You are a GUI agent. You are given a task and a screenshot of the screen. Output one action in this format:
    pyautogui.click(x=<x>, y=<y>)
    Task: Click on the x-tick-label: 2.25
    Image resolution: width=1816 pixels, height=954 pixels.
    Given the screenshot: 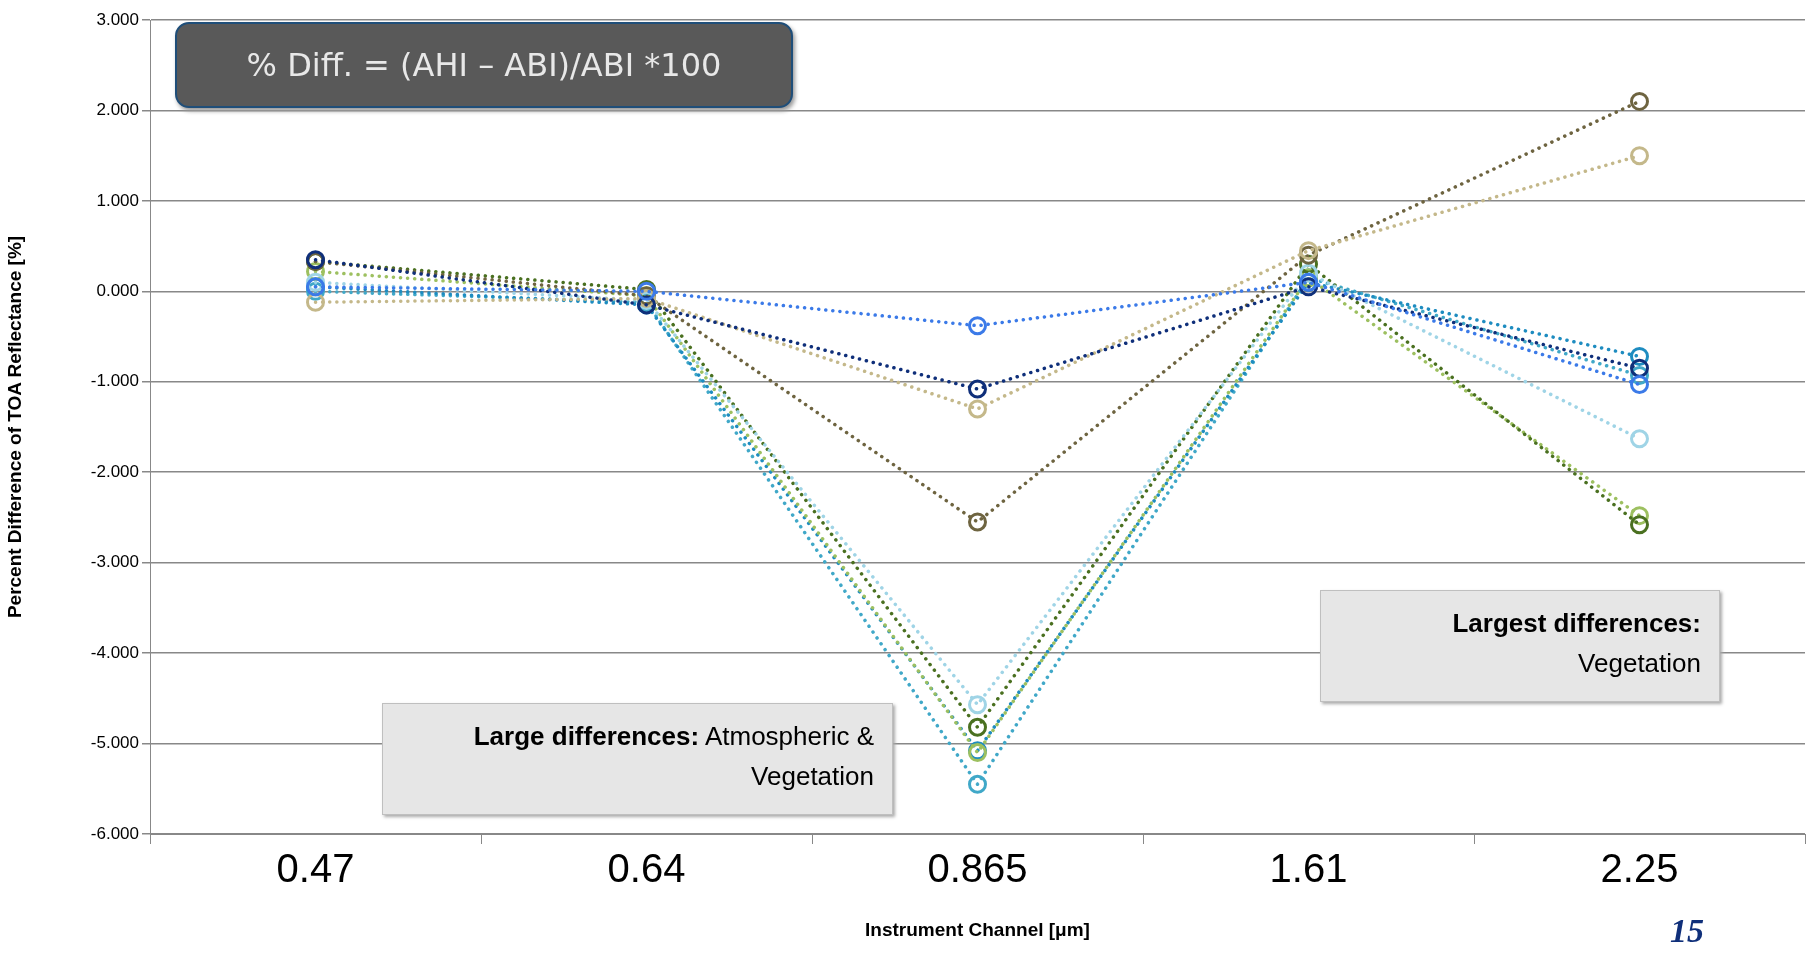 What is the action you would take?
    pyautogui.click(x=1639, y=868)
    